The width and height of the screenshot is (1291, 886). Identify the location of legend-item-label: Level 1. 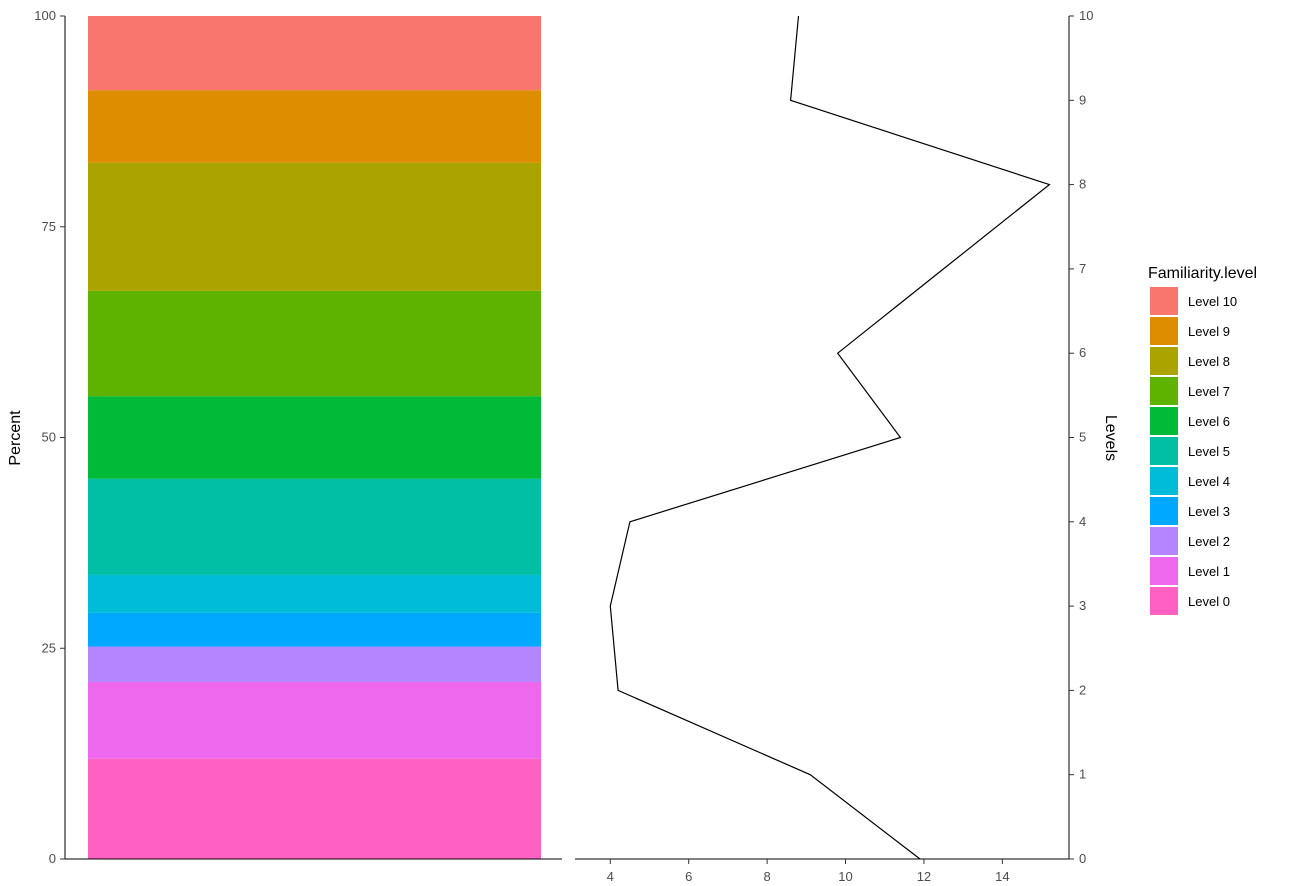
(1209, 571).